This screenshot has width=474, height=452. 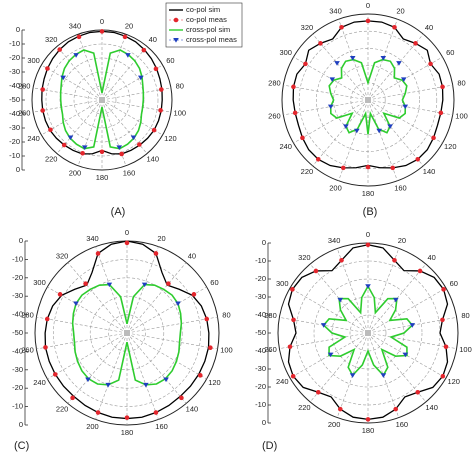 I want to click on angle-label: 140, so click(x=153, y=159).